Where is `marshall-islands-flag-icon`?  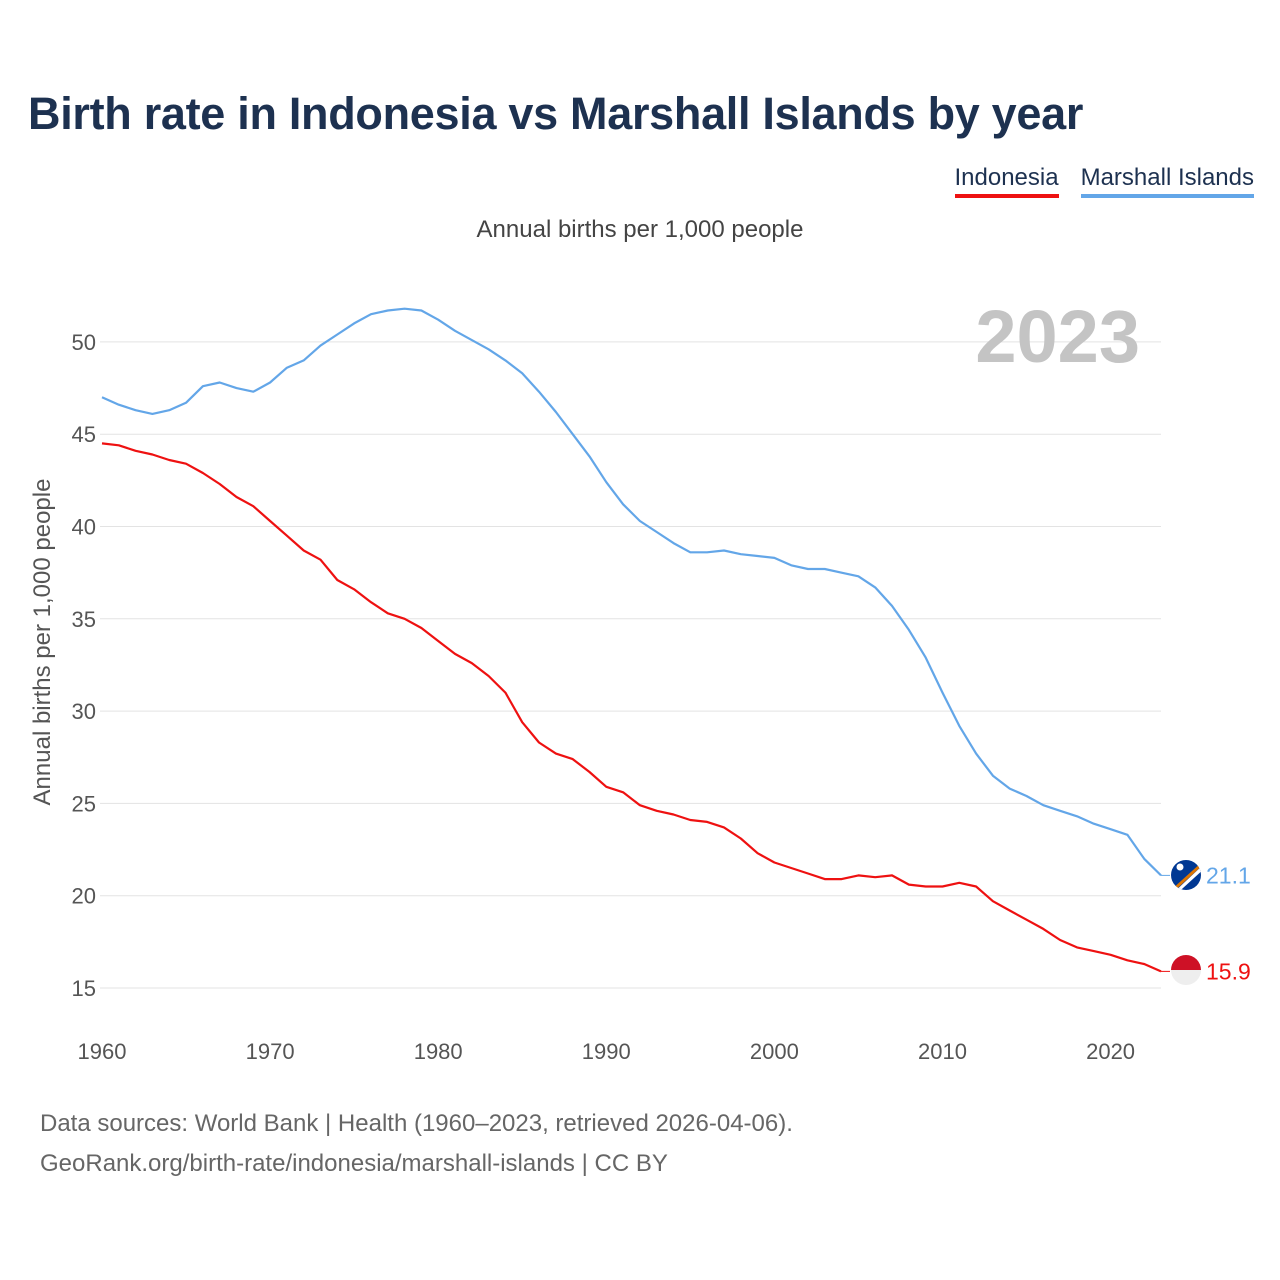 marshall-islands-flag-icon is located at coordinates (1186, 875).